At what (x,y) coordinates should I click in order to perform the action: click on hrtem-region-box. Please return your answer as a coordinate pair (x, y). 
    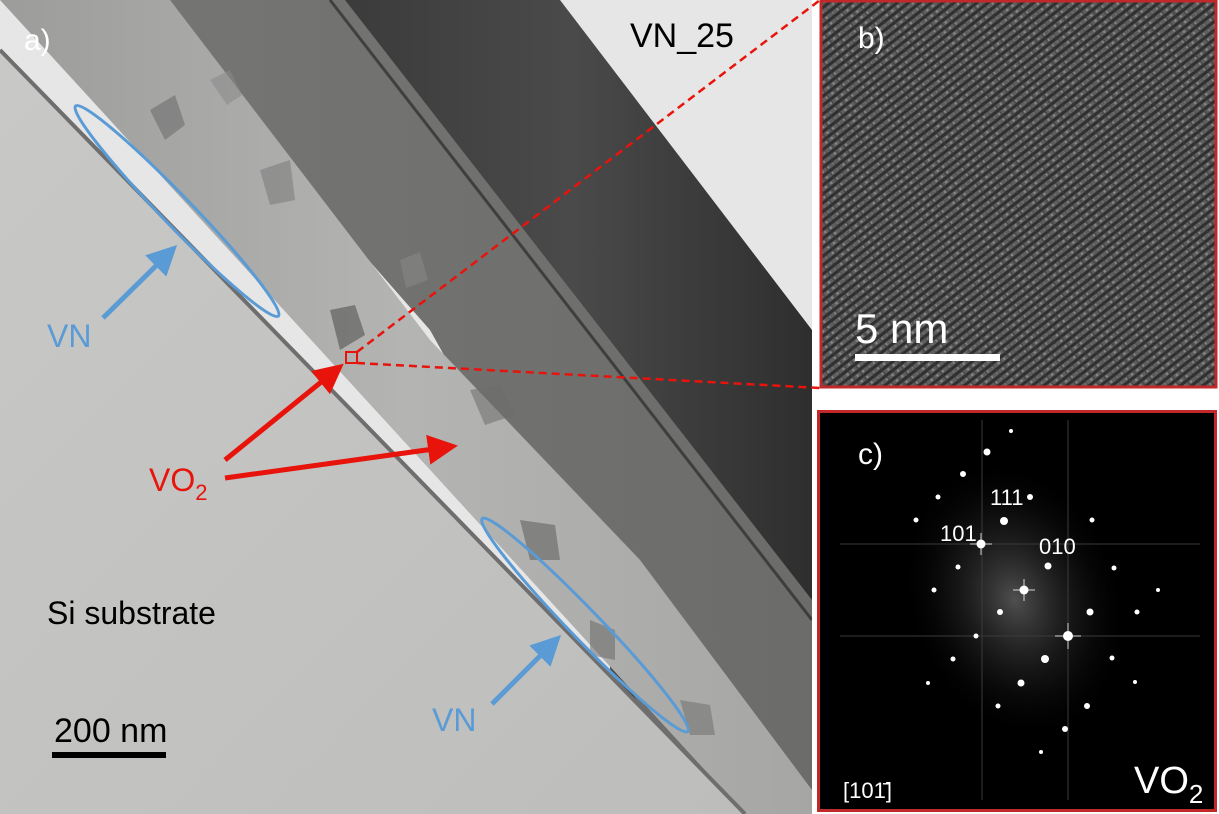
    Looking at the image, I should click on (351, 357).